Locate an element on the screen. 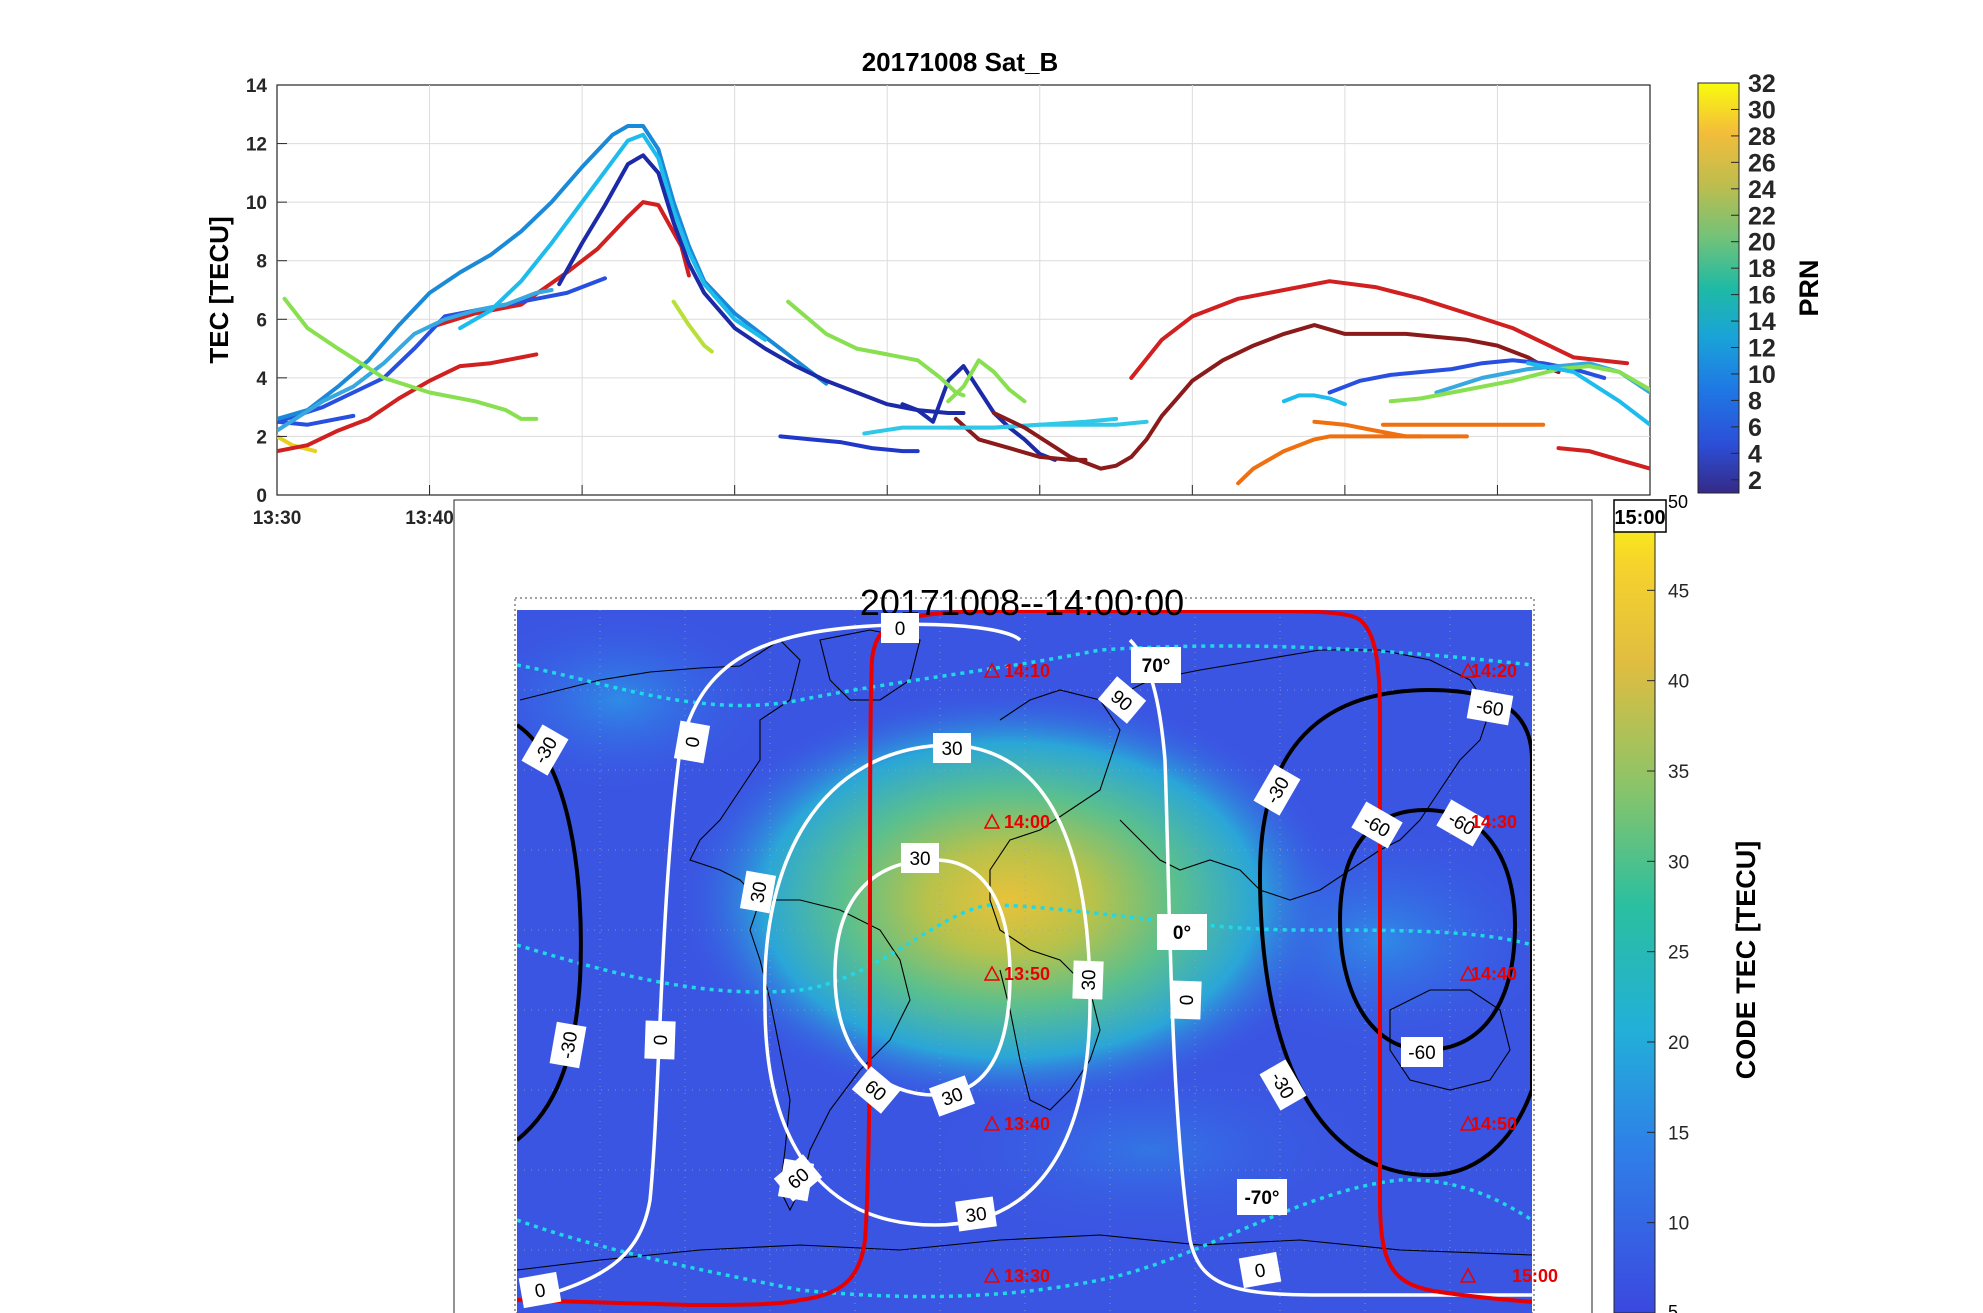  coast-greenland is located at coordinates (870, 665).